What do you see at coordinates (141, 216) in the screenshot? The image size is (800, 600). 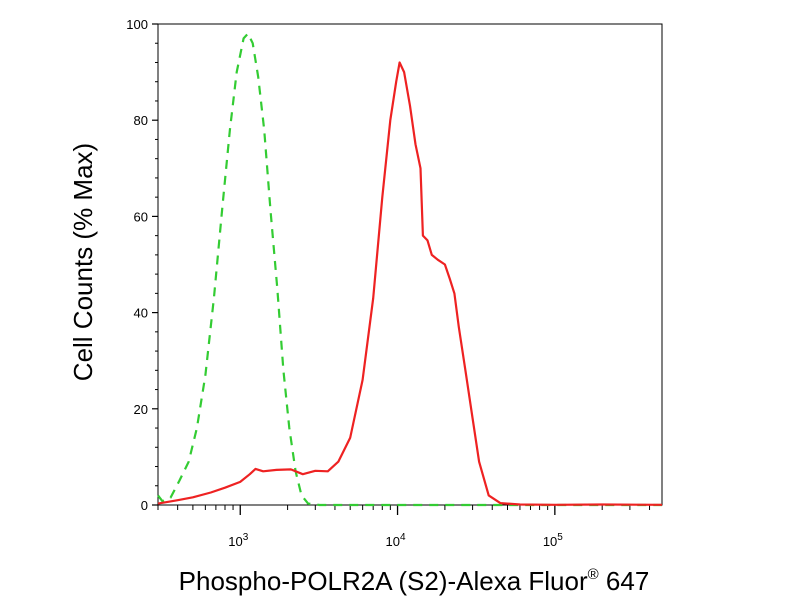 I see `y-tick-label: 60` at bounding box center [141, 216].